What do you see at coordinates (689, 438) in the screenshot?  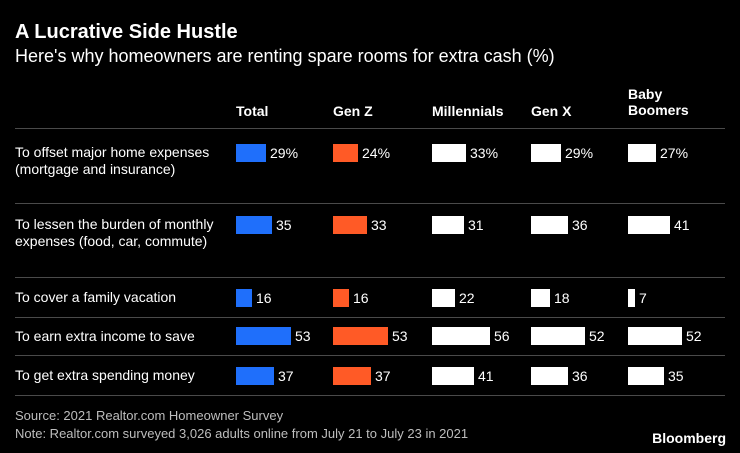 I see `bloomberg-logo: Bloomberg` at bounding box center [689, 438].